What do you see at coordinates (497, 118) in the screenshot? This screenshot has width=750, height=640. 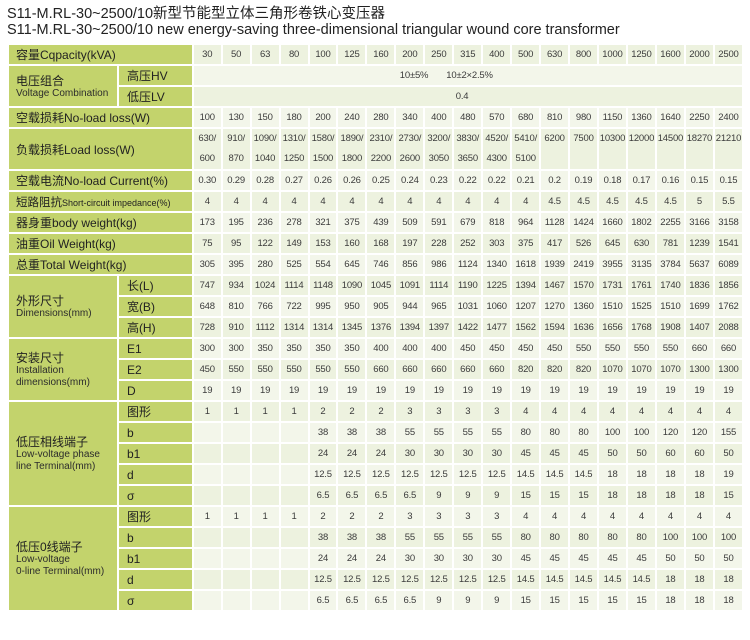 I see `table-cell: 570` at bounding box center [497, 118].